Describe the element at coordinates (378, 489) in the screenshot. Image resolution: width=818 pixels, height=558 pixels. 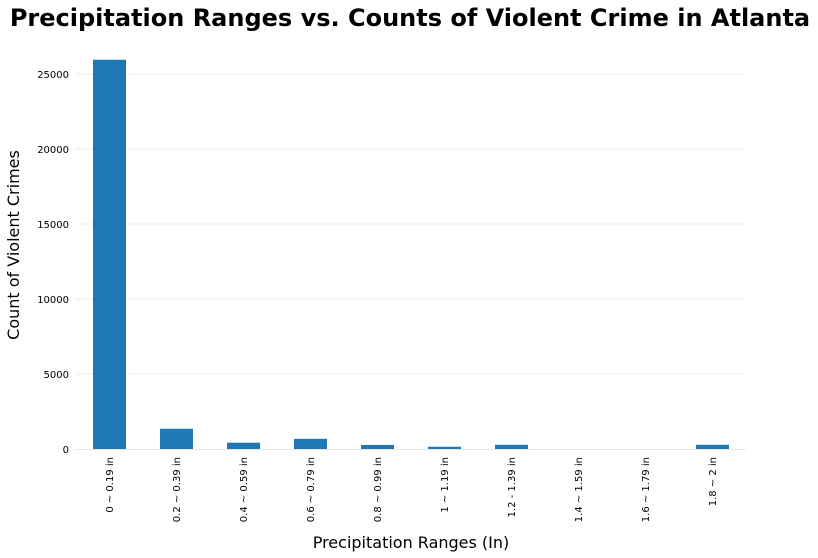
I see `x-tick-label: 0.8 ~ 0.99 in` at that location.